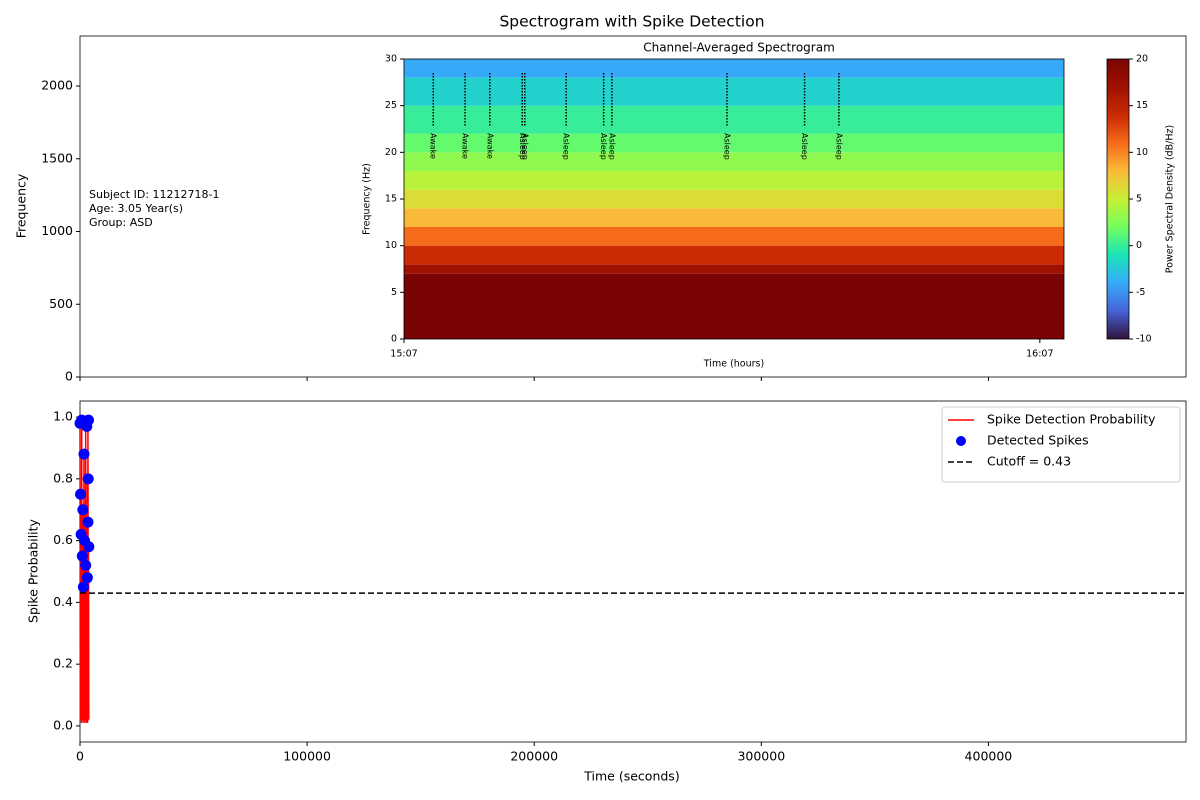 This screenshot has width=1200, height=800. What do you see at coordinates (1142, 152) in the screenshot?
I see `colorbar-tick-label: 10` at bounding box center [1142, 152].